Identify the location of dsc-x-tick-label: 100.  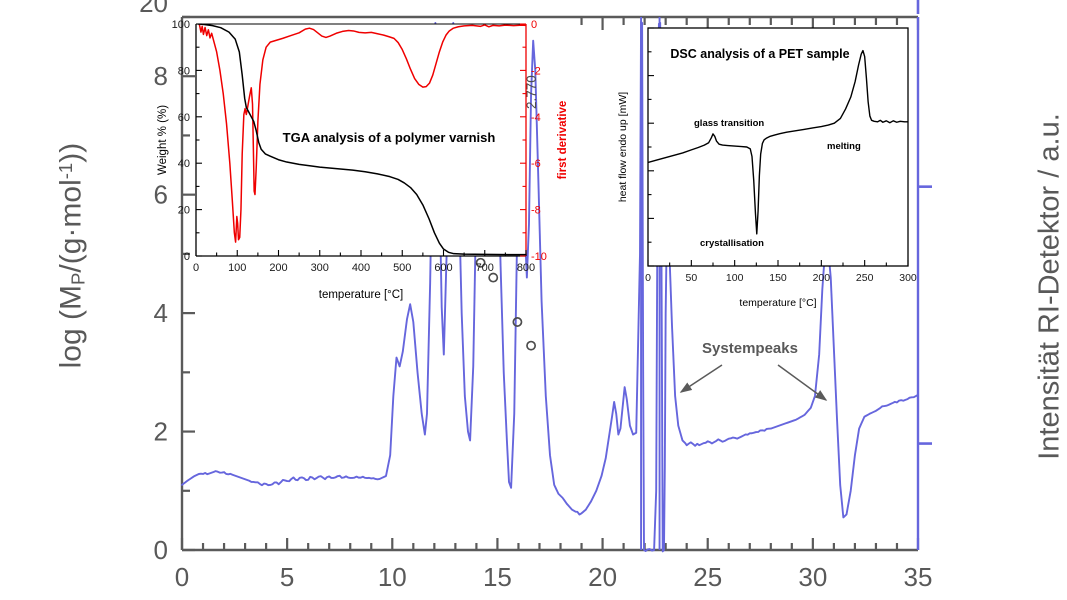
(735, 278).